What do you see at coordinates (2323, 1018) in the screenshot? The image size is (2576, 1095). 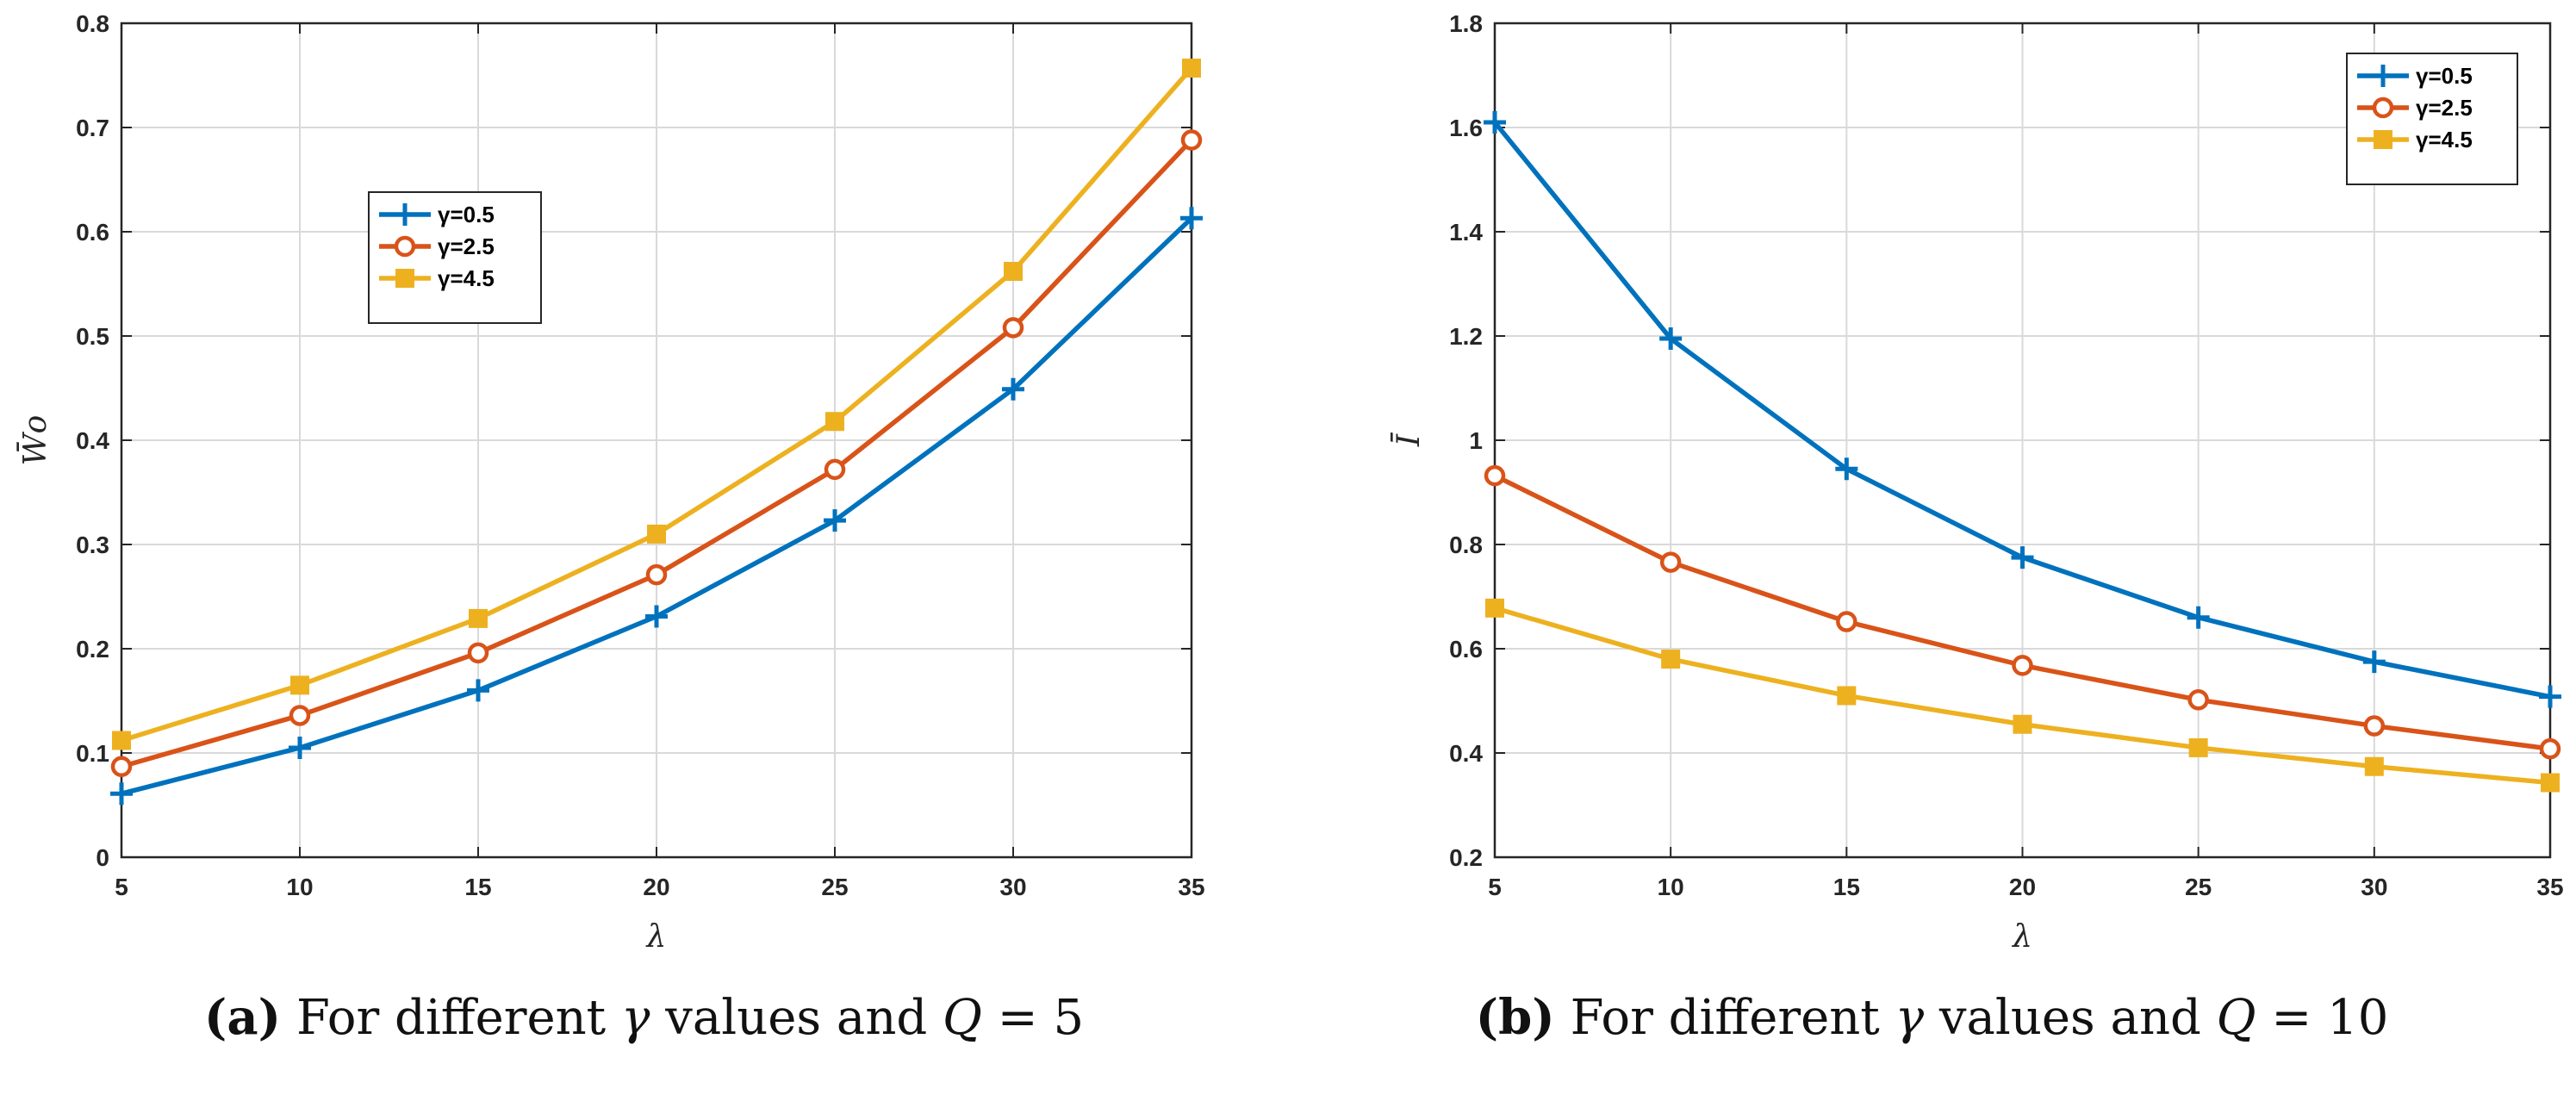 I see `caption-b-text-after: = 10` at bounding box center [2323, 1018].